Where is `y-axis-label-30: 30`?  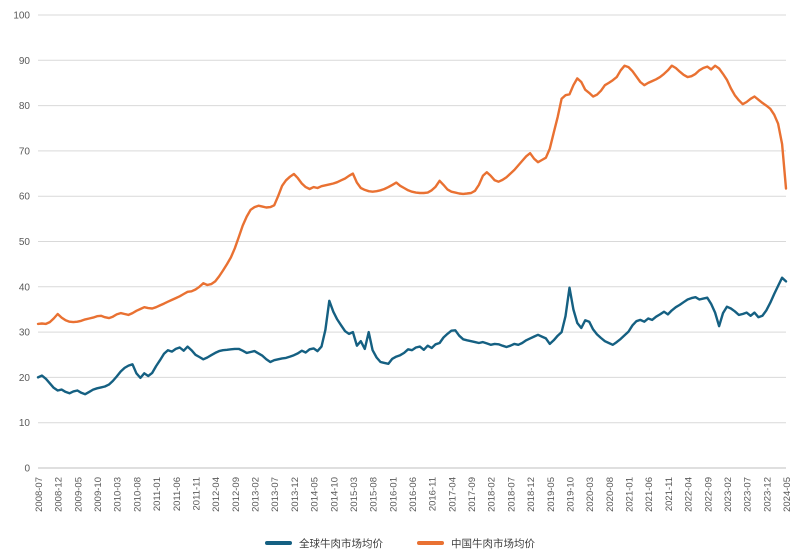 y-axis-label-30: 30 is located at coordinates (25, 333).